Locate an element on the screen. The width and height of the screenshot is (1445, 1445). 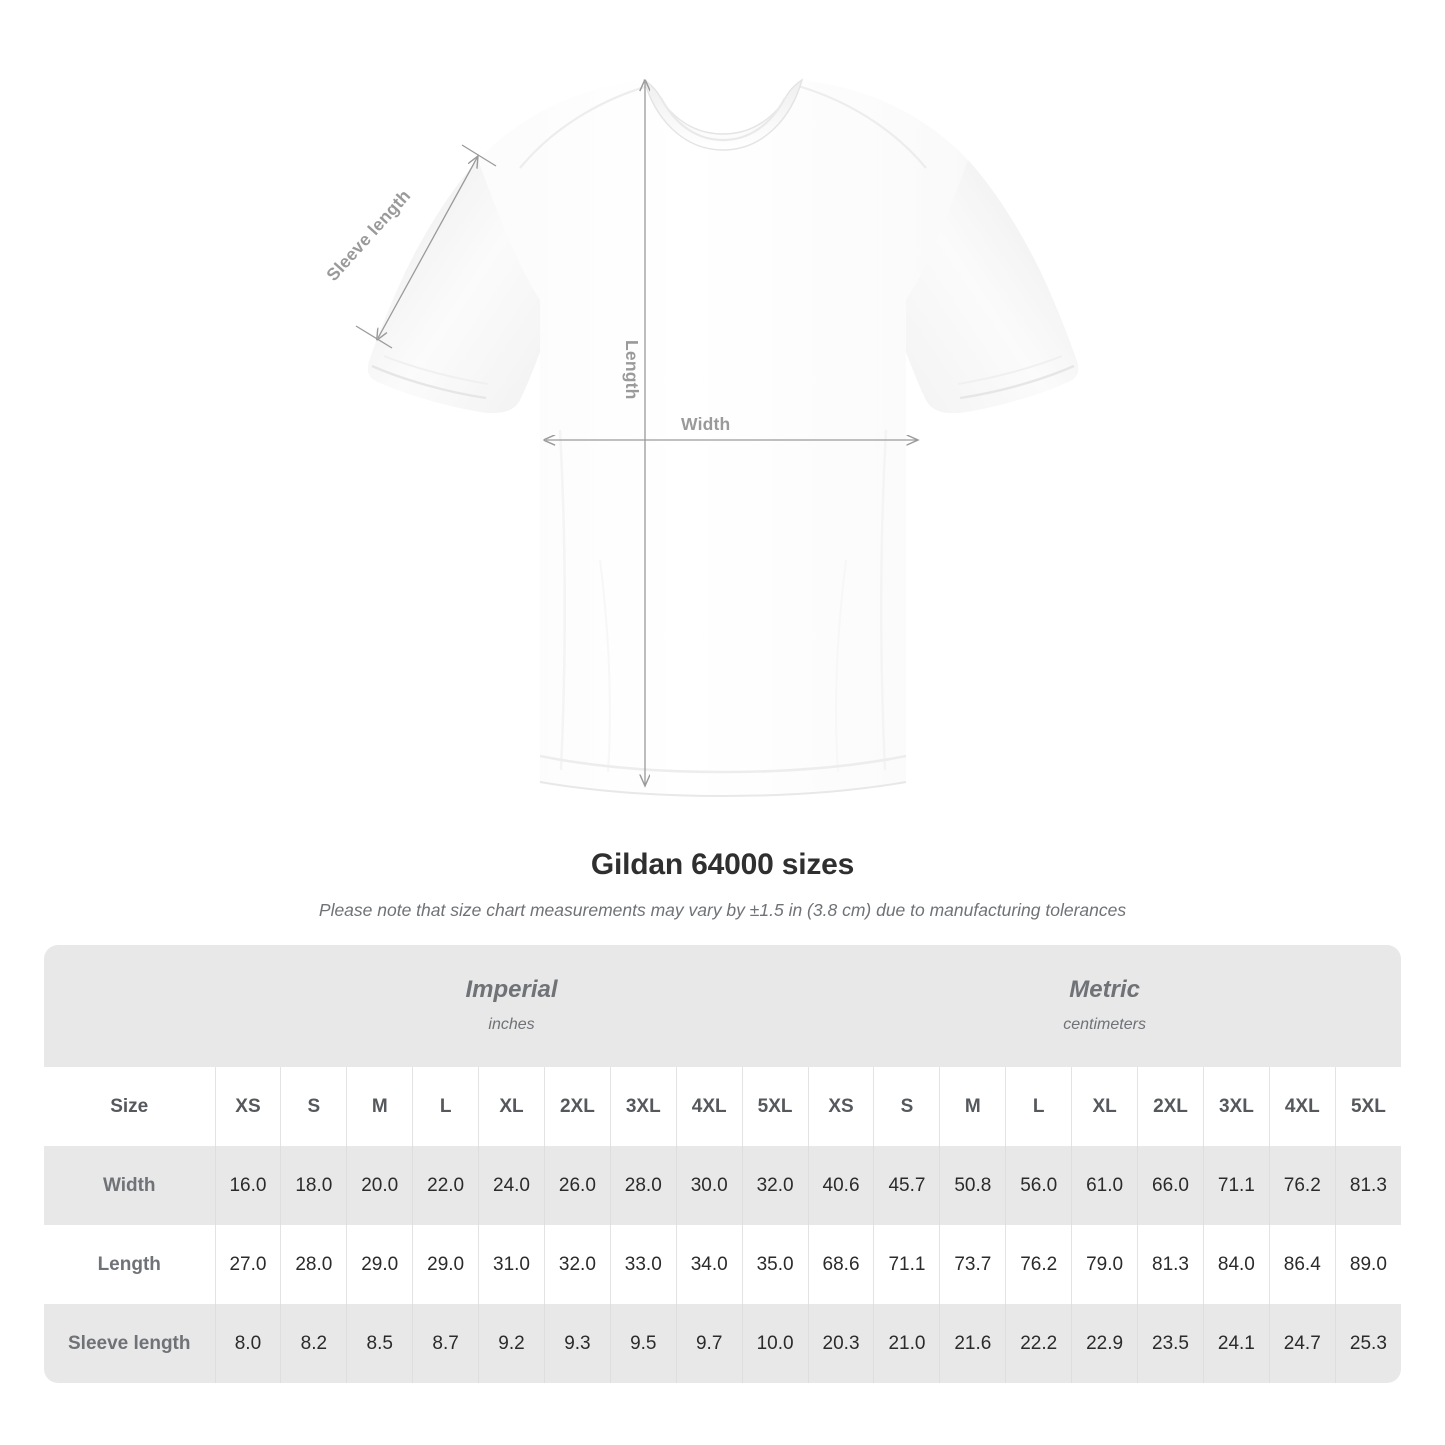
cell-sleeve-2xl-metric: 23.5 is located at coordinates (1170, 1343).